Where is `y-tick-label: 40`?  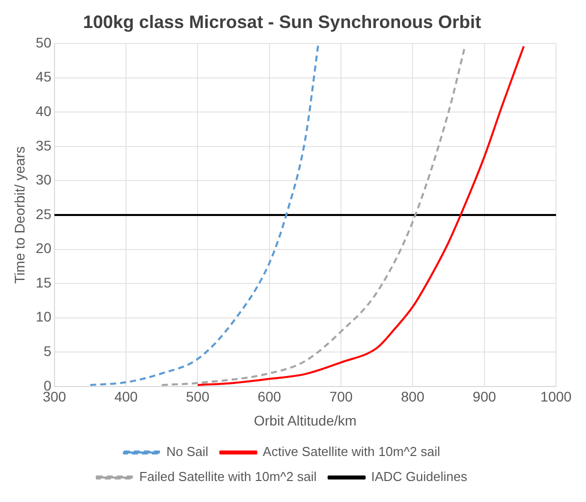 y-tick-label: 40 is located at coordinates (44, 111).